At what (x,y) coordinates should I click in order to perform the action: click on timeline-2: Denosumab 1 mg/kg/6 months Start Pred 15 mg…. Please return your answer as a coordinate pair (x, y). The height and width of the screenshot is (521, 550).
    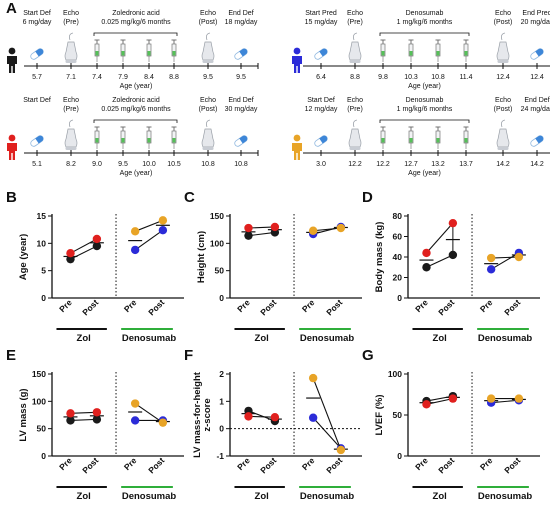
    Looking at the image, I should click on (421, 50).